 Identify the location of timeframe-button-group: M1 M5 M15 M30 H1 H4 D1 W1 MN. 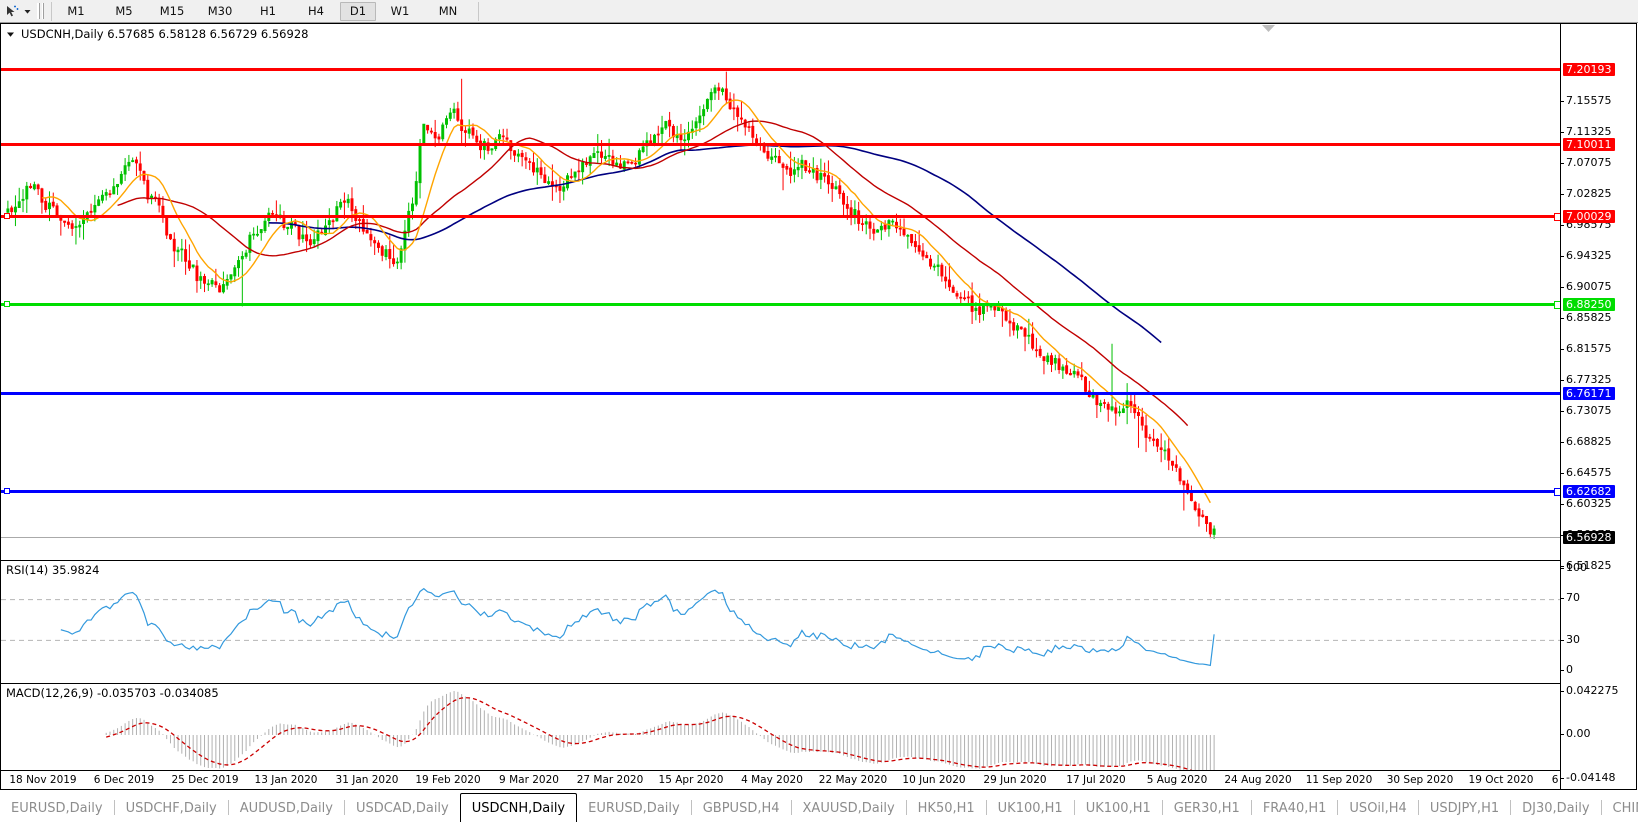
(262, 11).